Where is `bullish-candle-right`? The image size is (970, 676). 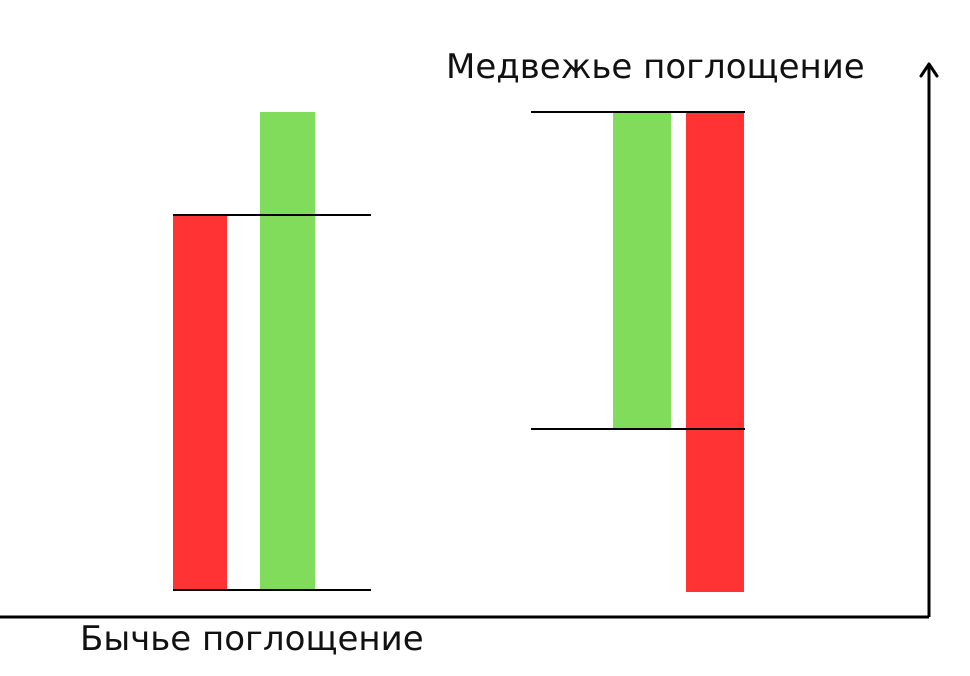
bullish-candle-right is located at coordinates (642, 270).